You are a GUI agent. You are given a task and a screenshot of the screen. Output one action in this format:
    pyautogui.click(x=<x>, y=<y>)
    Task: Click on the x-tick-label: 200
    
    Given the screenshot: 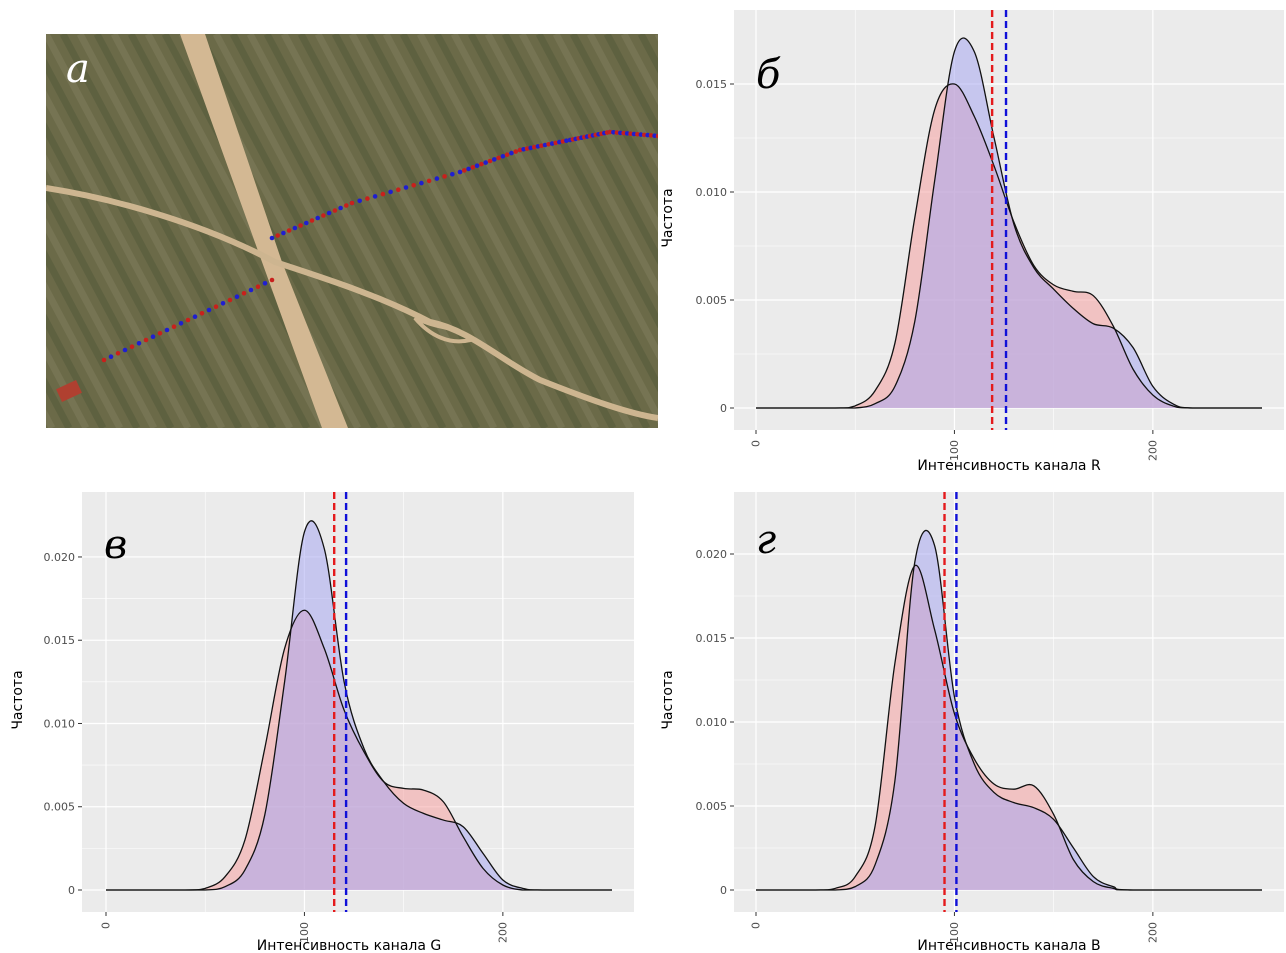 What is the action you would take?
    pyautogui.click(x=502, y=932)
    